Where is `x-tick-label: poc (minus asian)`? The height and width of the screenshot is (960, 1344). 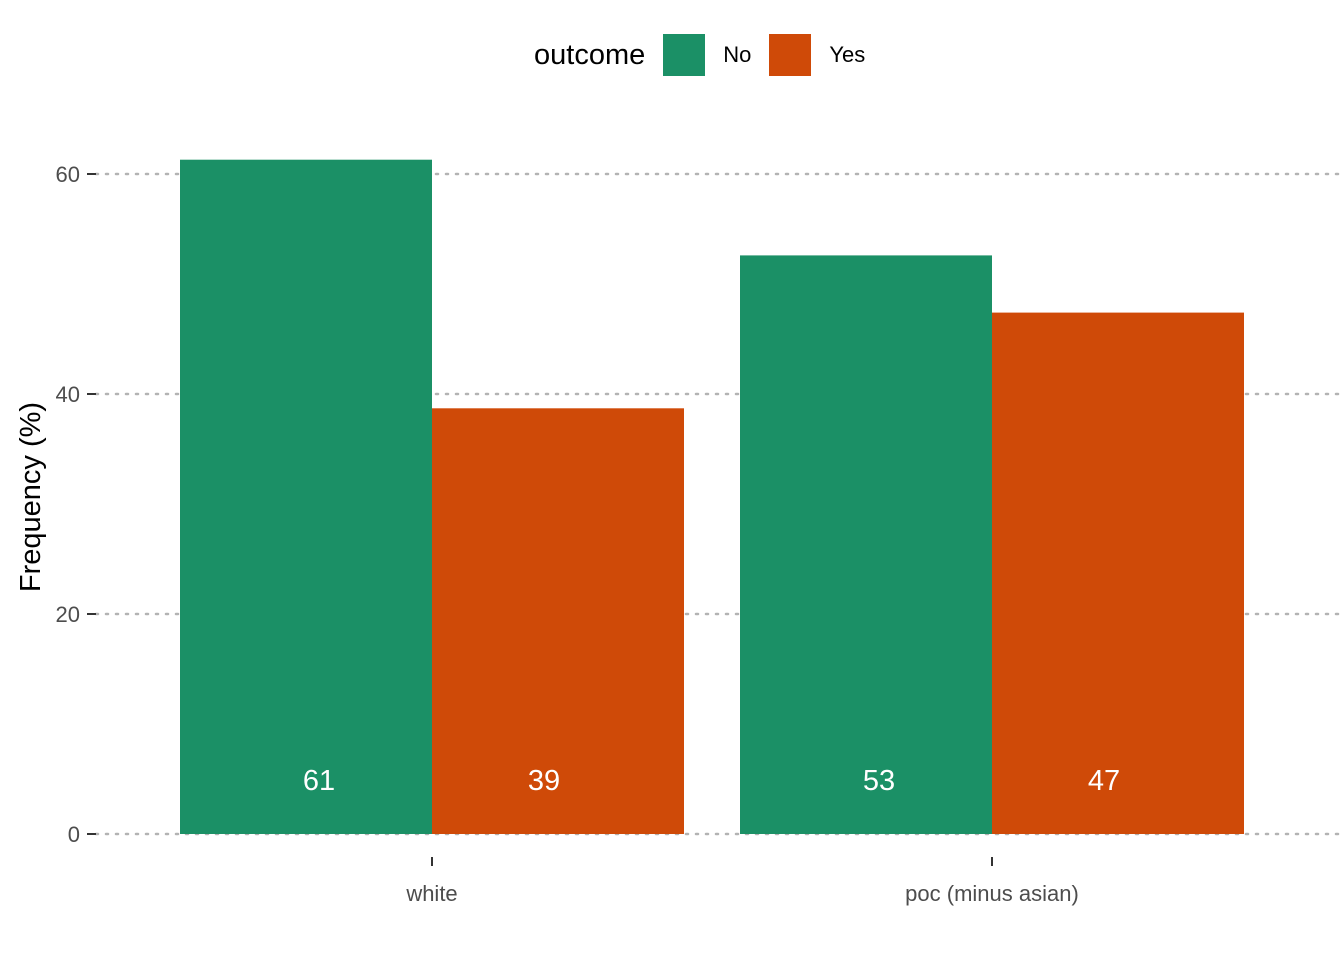
x-tick-label: poc (minus asian) is located at coordinates (992, 893).